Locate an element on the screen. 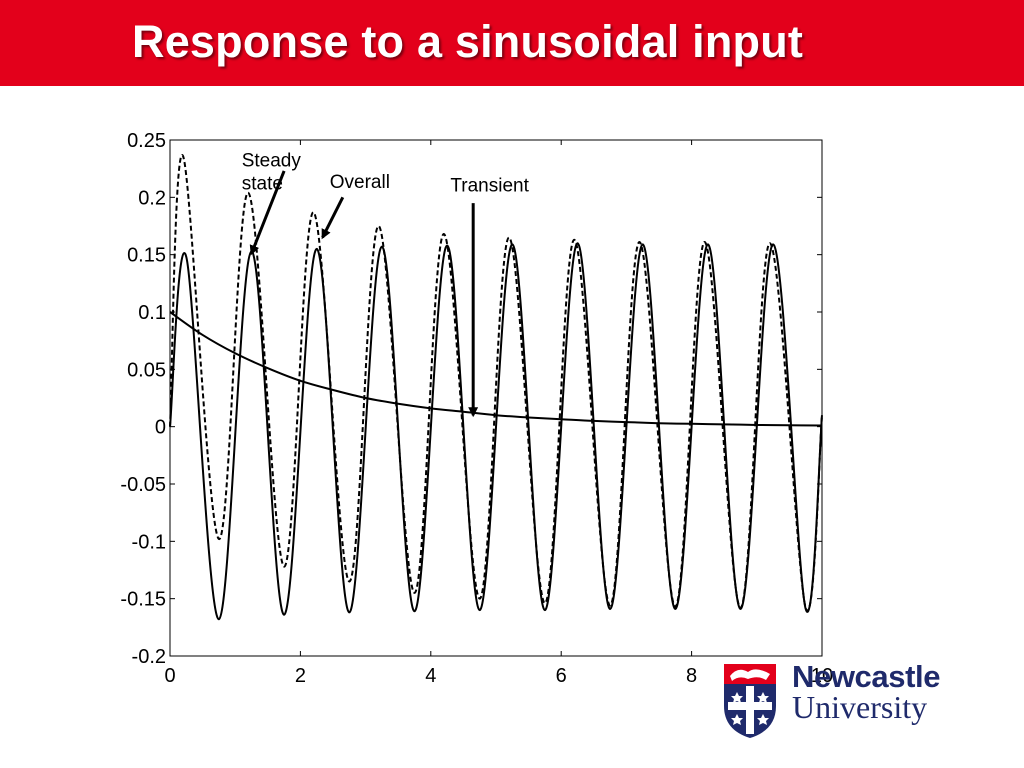  y-tick-label: -0.1 is located at coordinates (149, 542).